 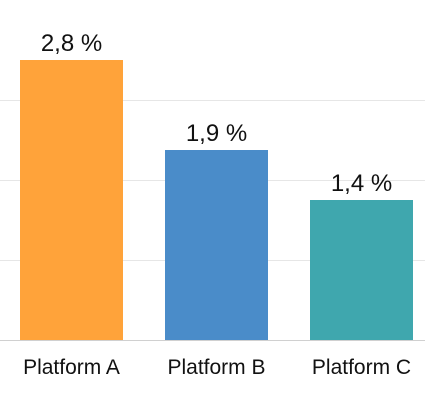 I want to click on bar-platform-b, so click(x=216, y=245).